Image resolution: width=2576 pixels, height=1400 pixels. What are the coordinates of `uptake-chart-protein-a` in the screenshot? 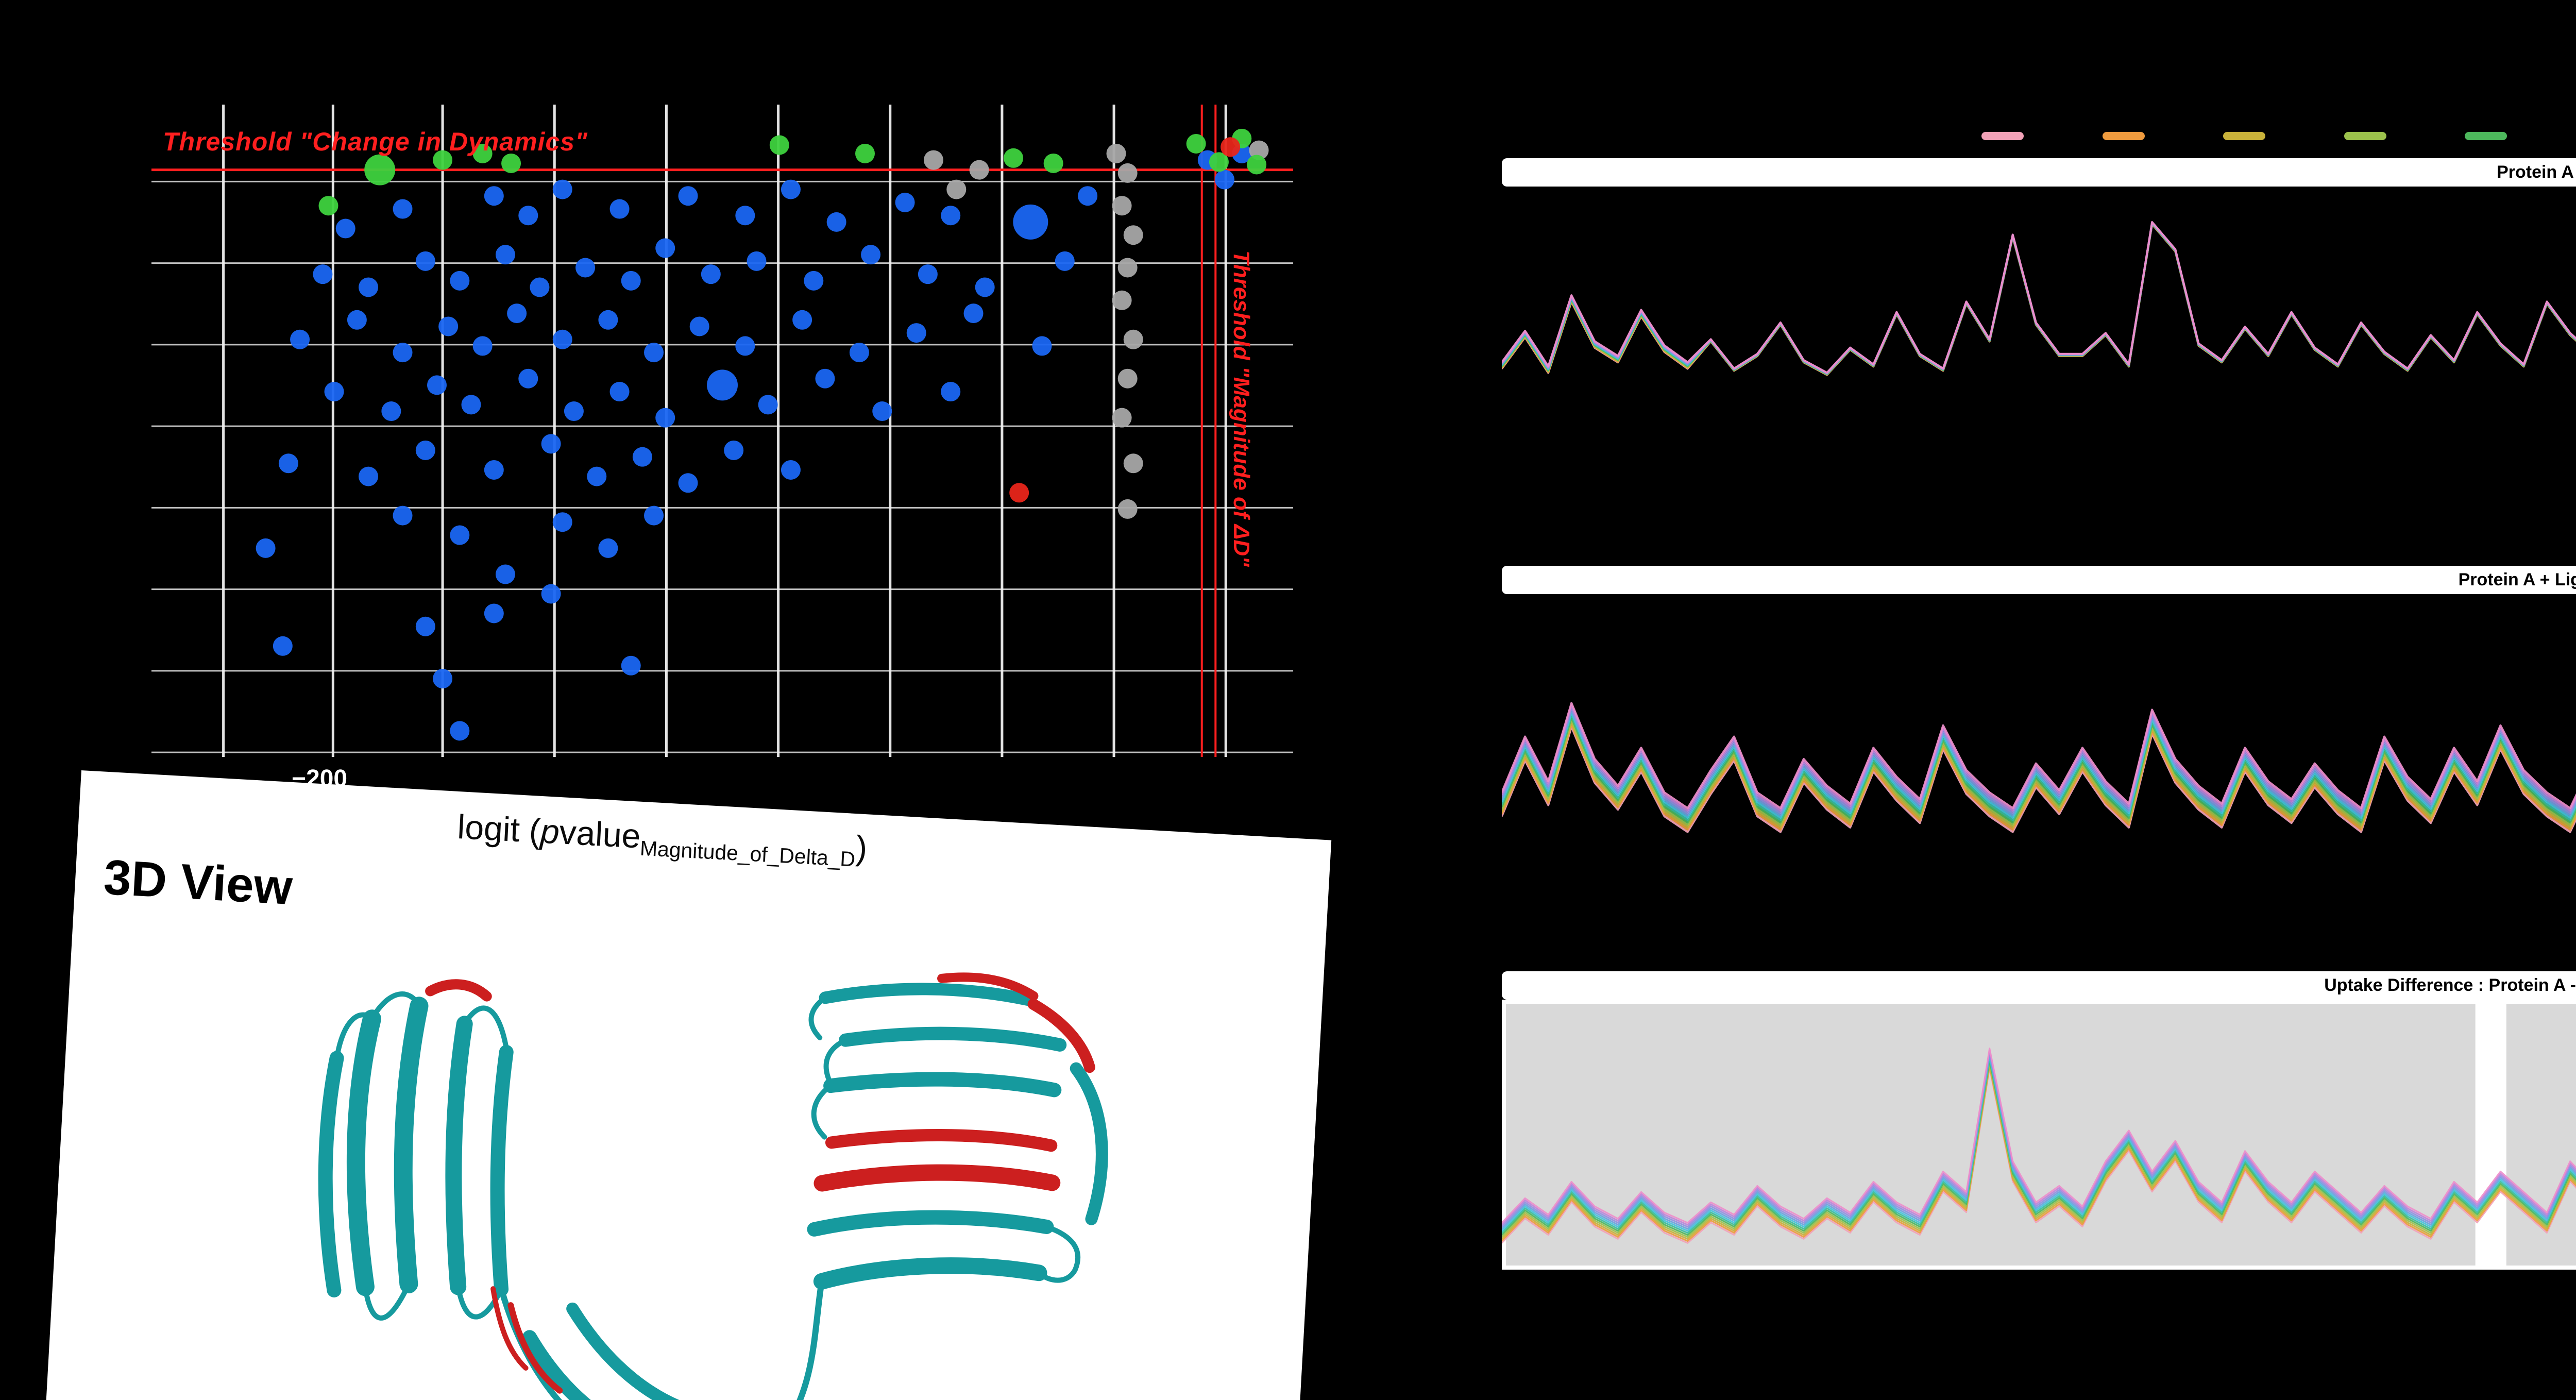 It's located at (2039, 367).